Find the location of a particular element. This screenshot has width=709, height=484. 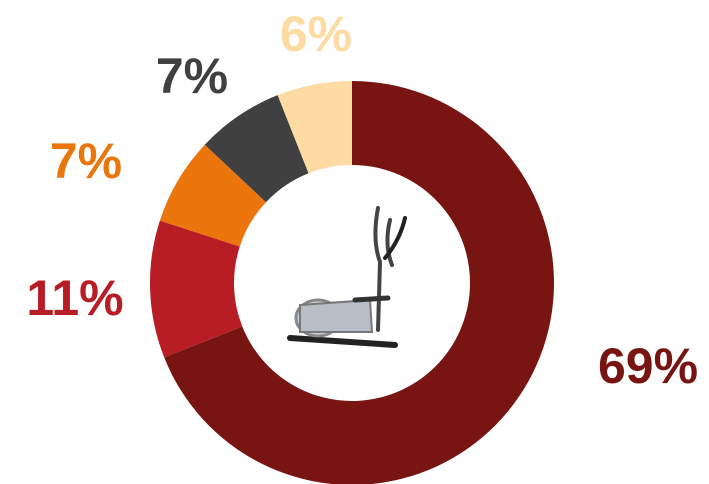

data-label: 11% is located at coordinates (74, 298).